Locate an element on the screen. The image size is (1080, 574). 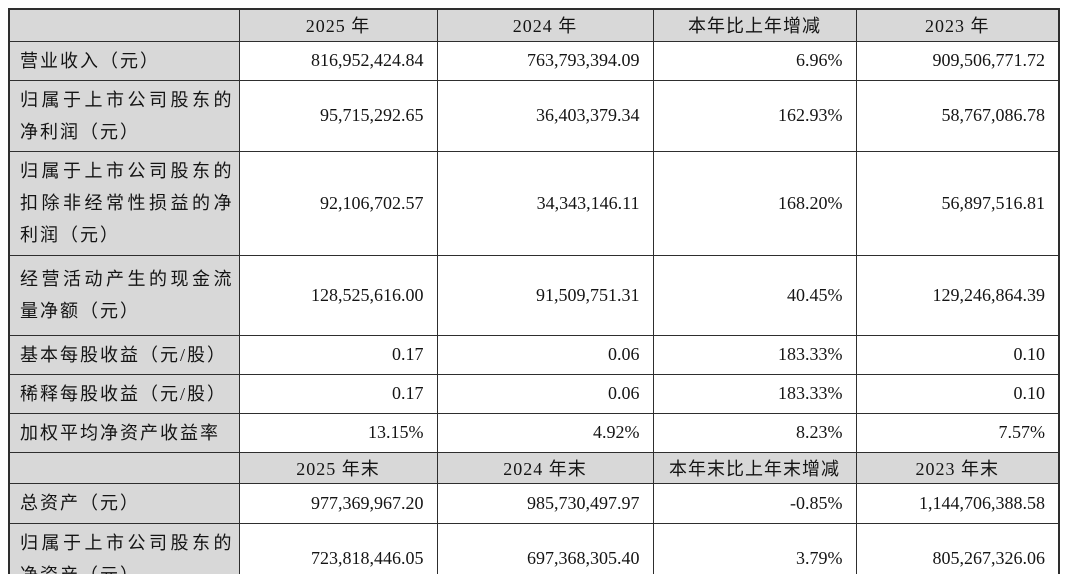
row-label: 归属于上市公司股东的净利润（元） is located at coordinates (124, 115).